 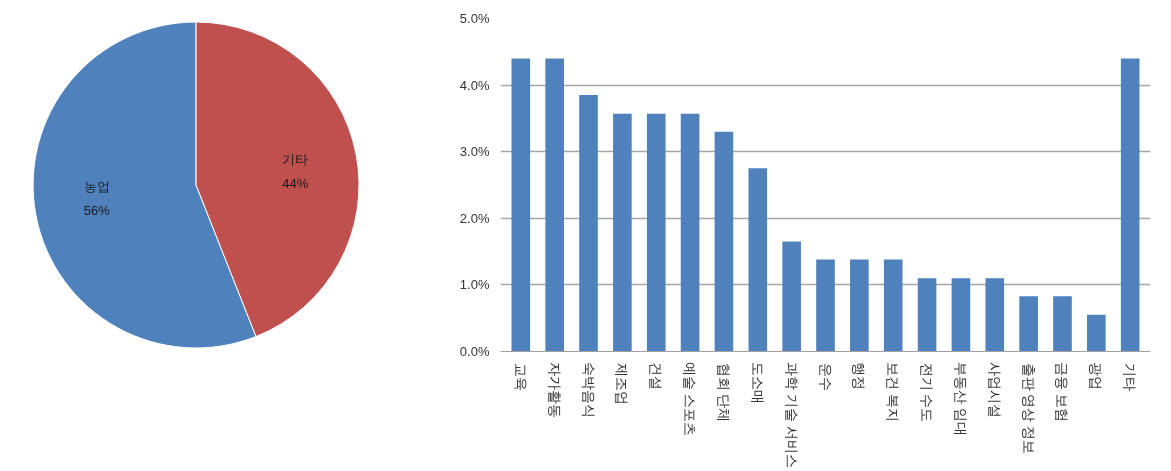 What do you see at coordinates (622, 383) in the screenshot?
I see `x-tick-label: 제조업` at bounding box center [622, 383].